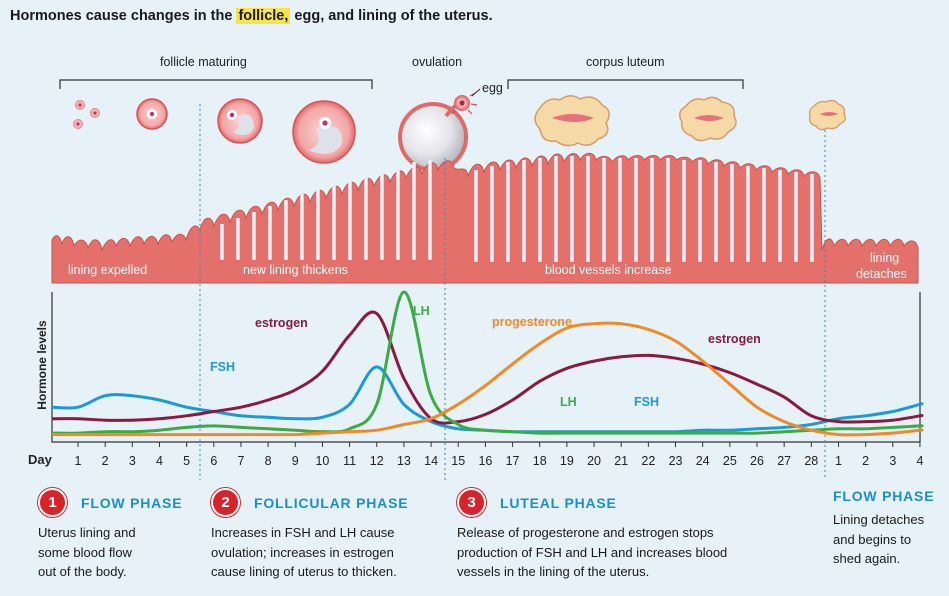  What do you see at coordinates (811, 461) in the screenshot?
I see `x-tick-label: 28` at bounding box center [811, 461].